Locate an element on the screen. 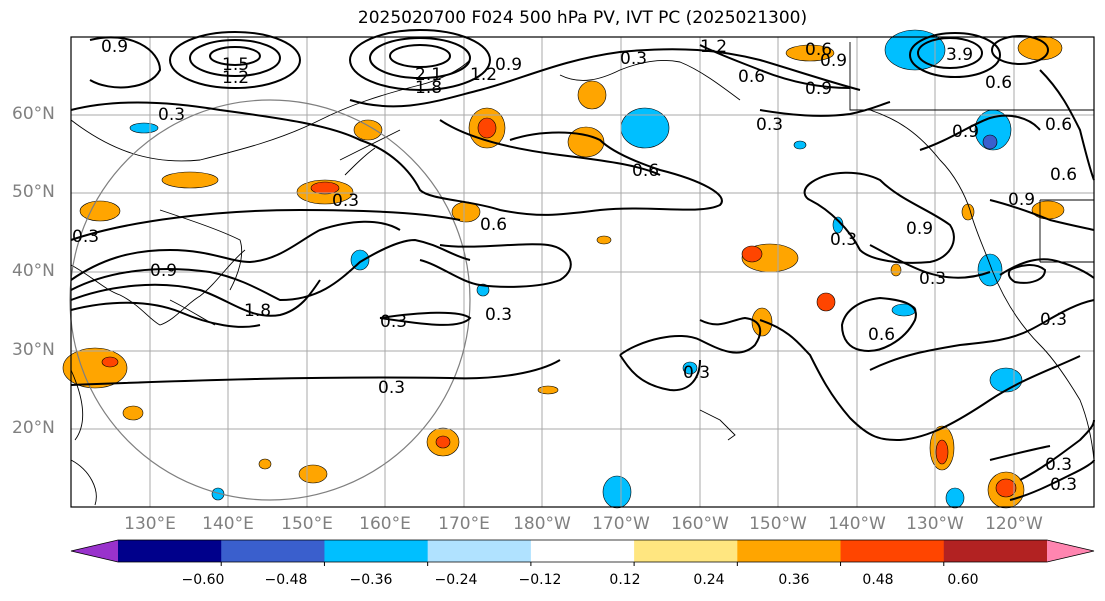 The width and height of the screenshot is (1105, 601). lon-label: 160°W is located at coordinates (700, 524).